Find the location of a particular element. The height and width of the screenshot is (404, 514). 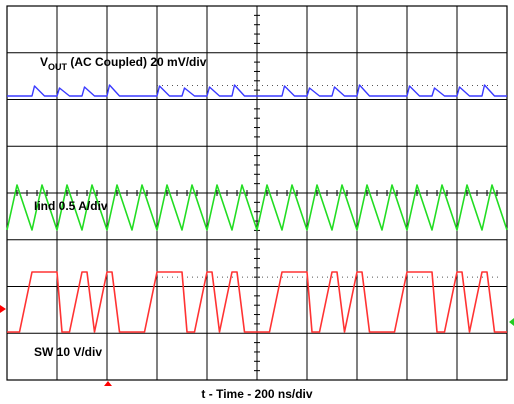

ground-marker-right is located at coordinates (511, 322).